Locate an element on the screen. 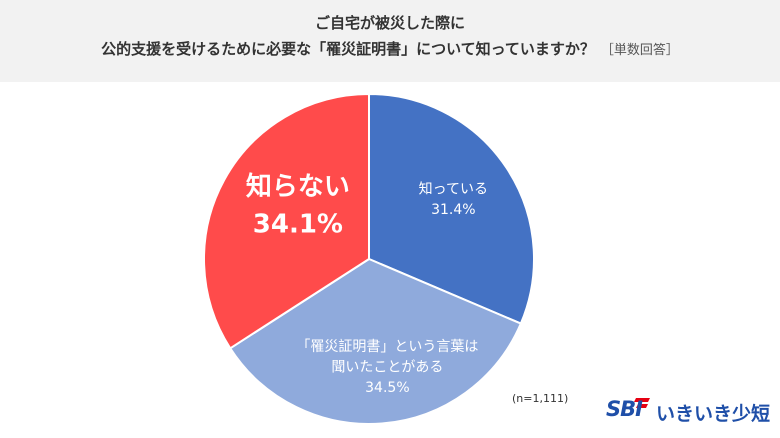  slice-value-1: 31.4% is located at coordinates (453, 210).